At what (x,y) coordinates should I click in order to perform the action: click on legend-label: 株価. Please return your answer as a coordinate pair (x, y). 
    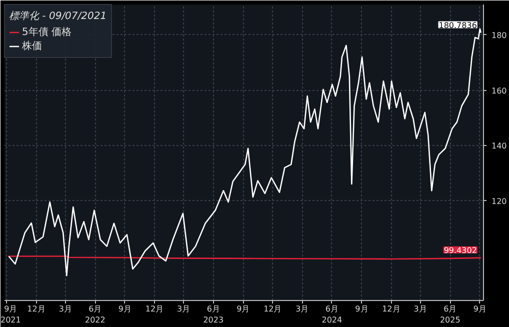
    Looking at the image, I should click on (32, 46).